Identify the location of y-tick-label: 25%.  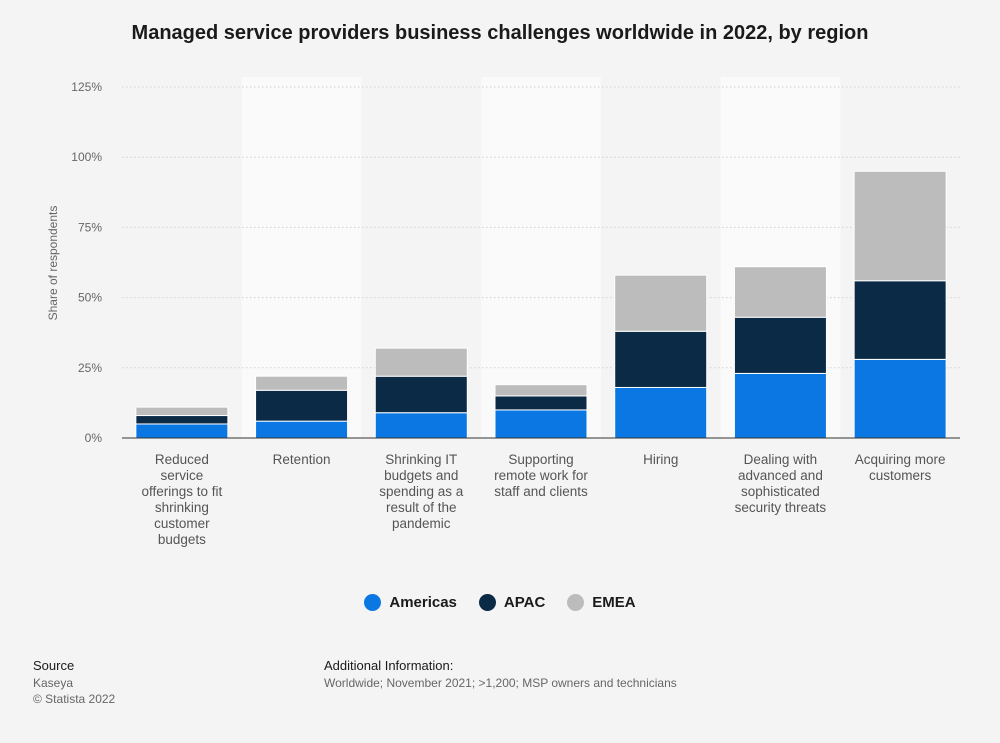
(90, 368).